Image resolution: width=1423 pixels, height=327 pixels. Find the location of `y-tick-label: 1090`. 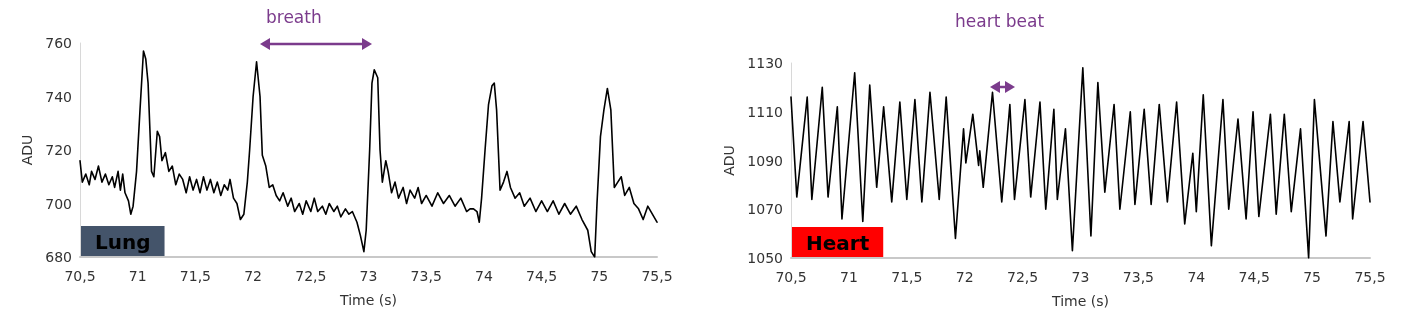

y-tick-label: 1090 is located at coordinates (765, 160).